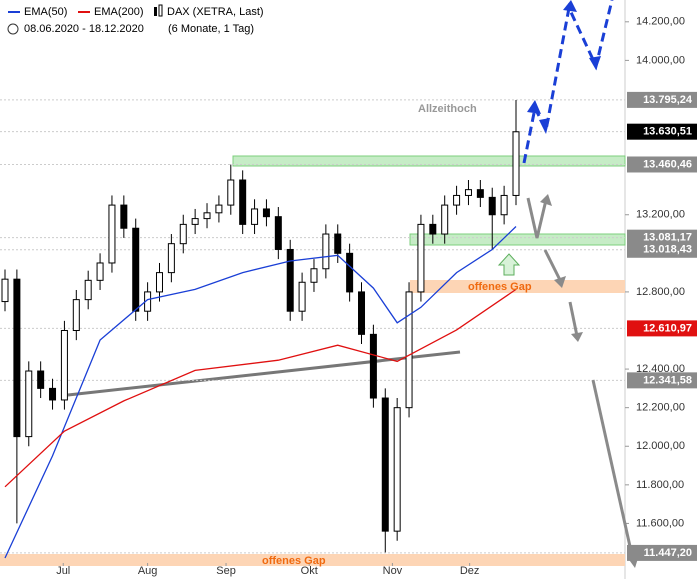 The width and height of the screenshot is (698, 579). I want to click on trend-line, so click(264, 373).